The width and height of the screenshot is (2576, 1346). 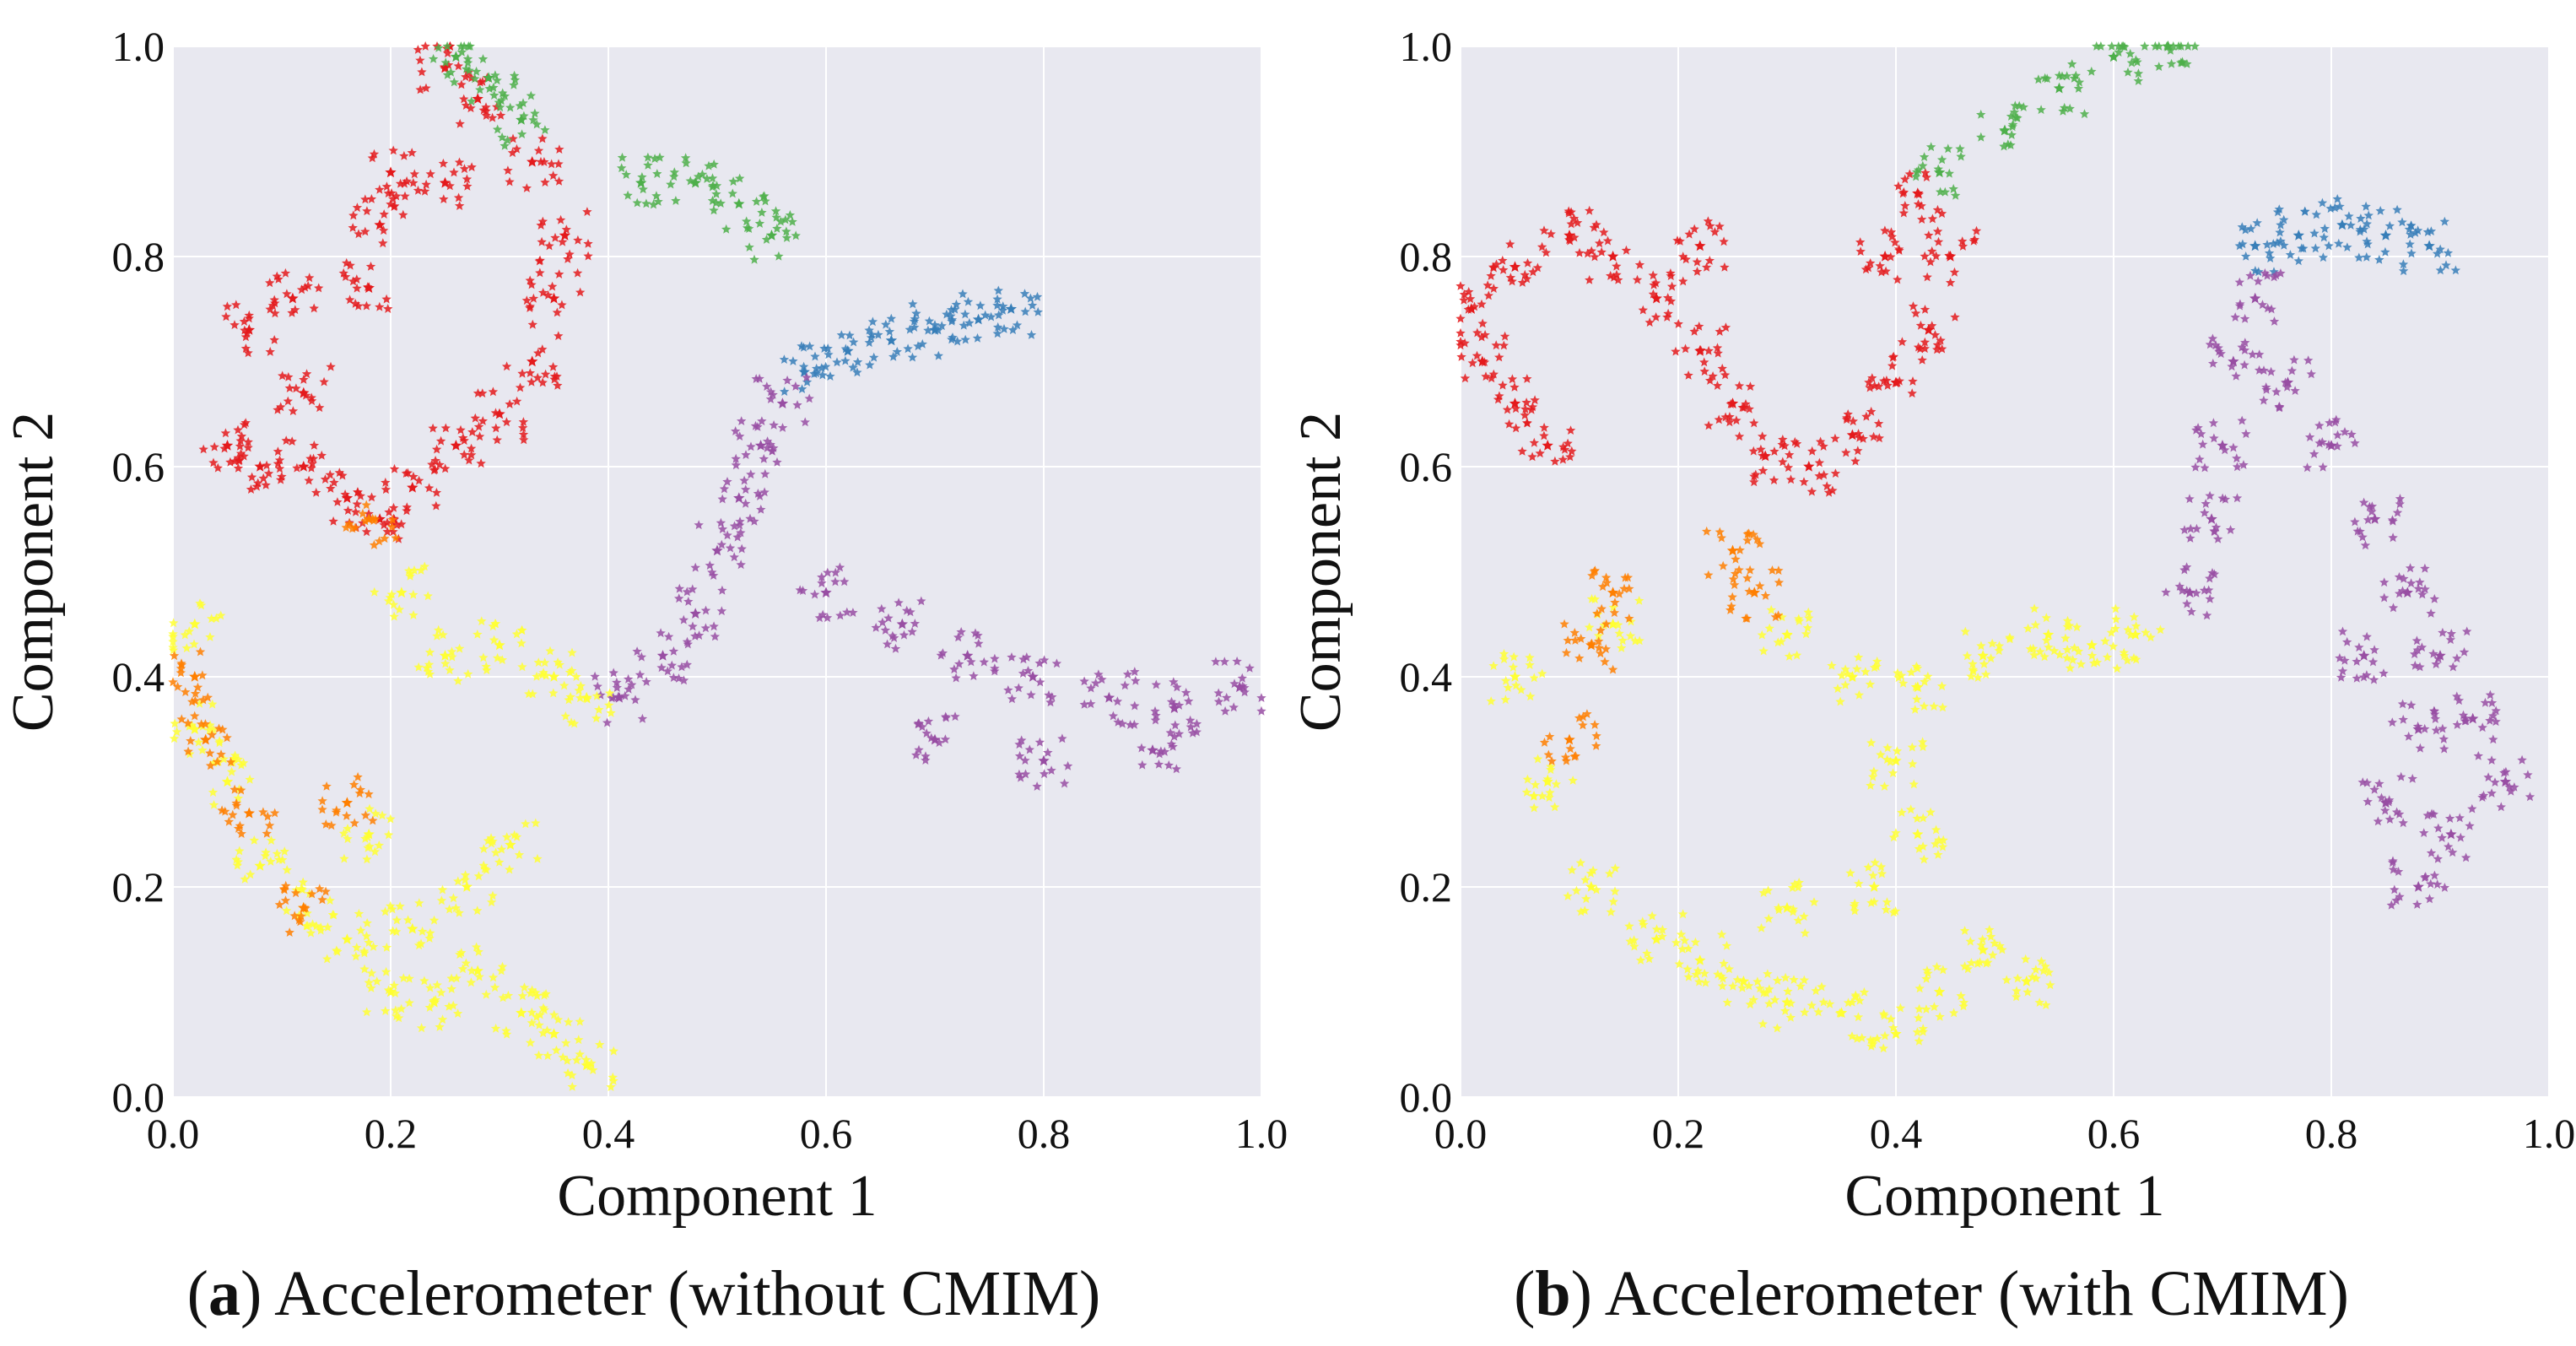 What do you see at coordinates (1044, 1133) in the screenshot?
I see `x-tick-label: 0.8` at bounding box center [1044, 1133].